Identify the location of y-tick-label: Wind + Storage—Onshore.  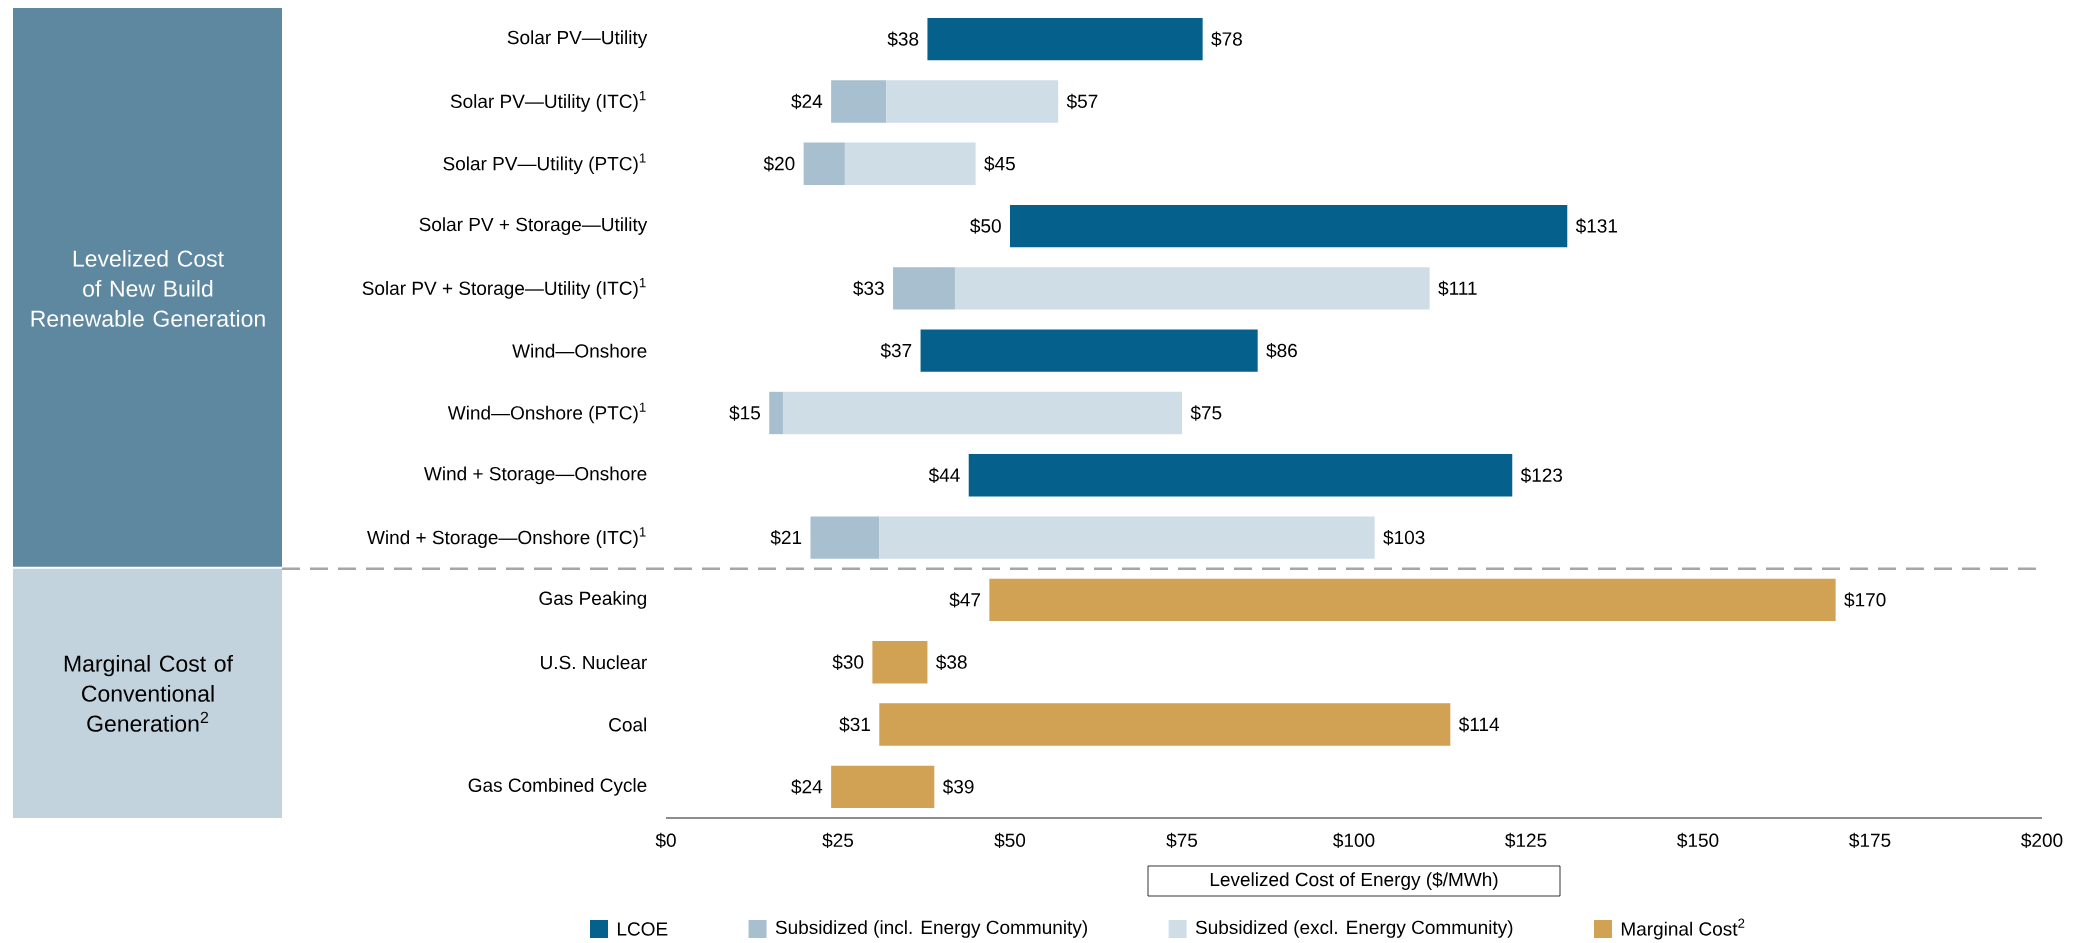
(535, 475).